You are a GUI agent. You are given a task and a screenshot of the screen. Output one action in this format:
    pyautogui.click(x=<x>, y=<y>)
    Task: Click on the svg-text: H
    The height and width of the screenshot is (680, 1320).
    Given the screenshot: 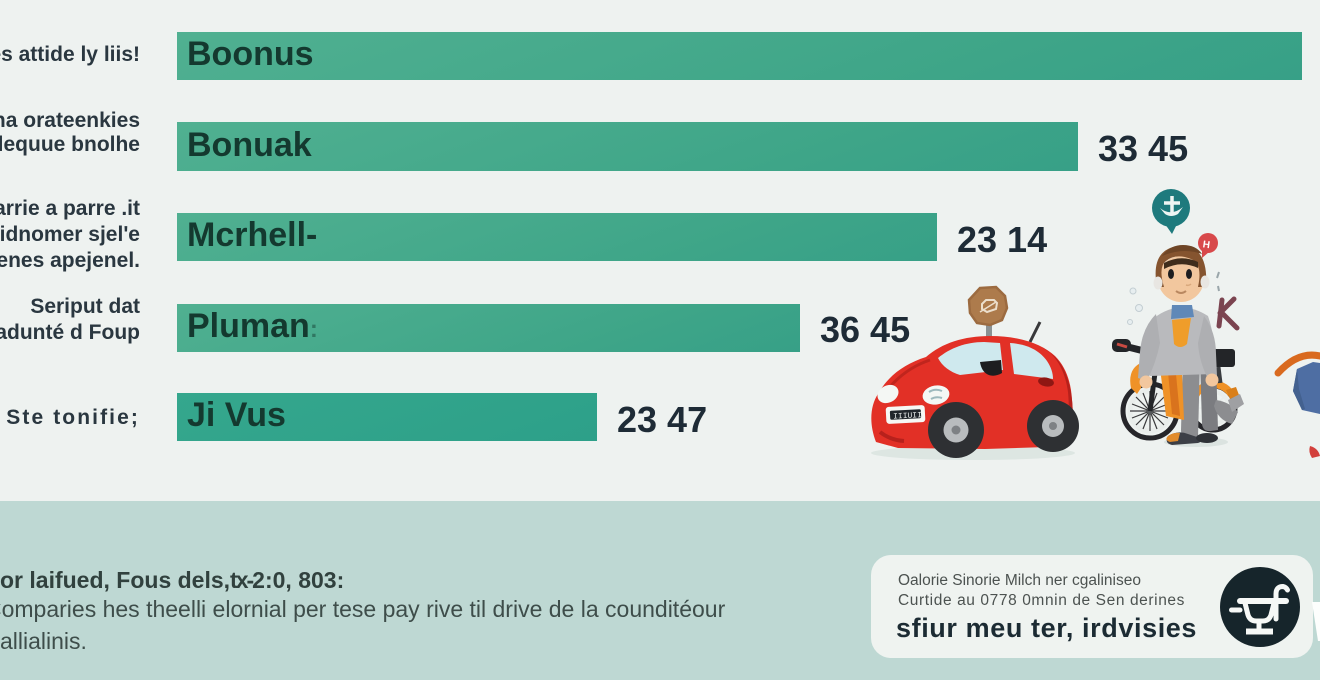 What is the action you would take?
    pyautogui.click(x=1206, y=245)
    